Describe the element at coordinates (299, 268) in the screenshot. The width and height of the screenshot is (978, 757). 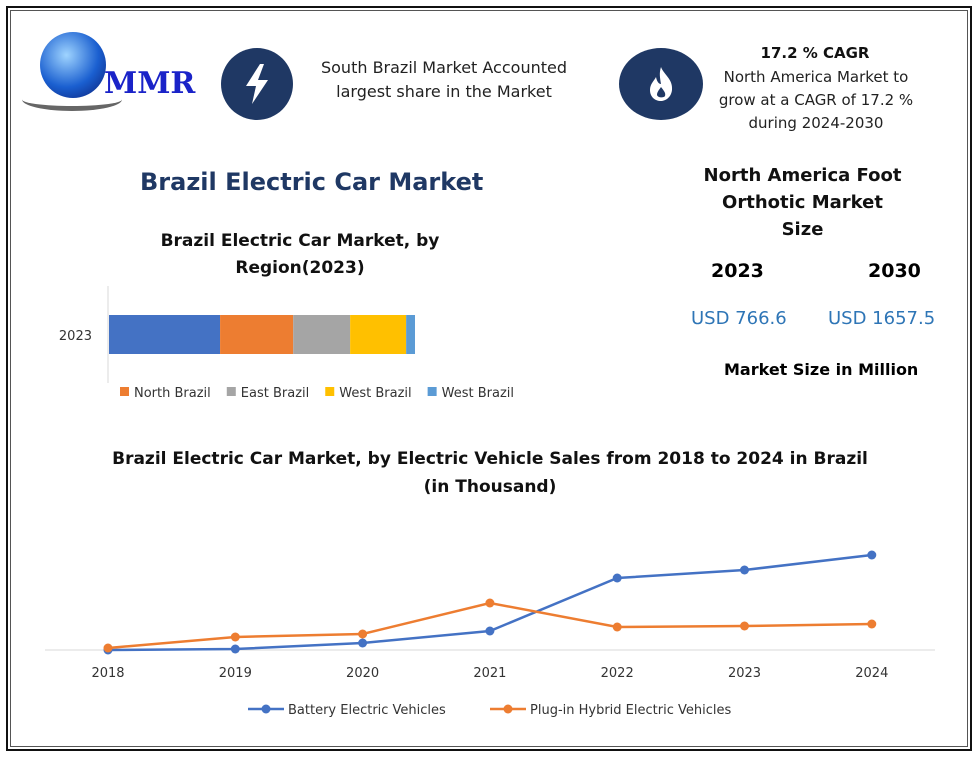
I see `bar-chart-title-line2: Region(2023)` at that location.